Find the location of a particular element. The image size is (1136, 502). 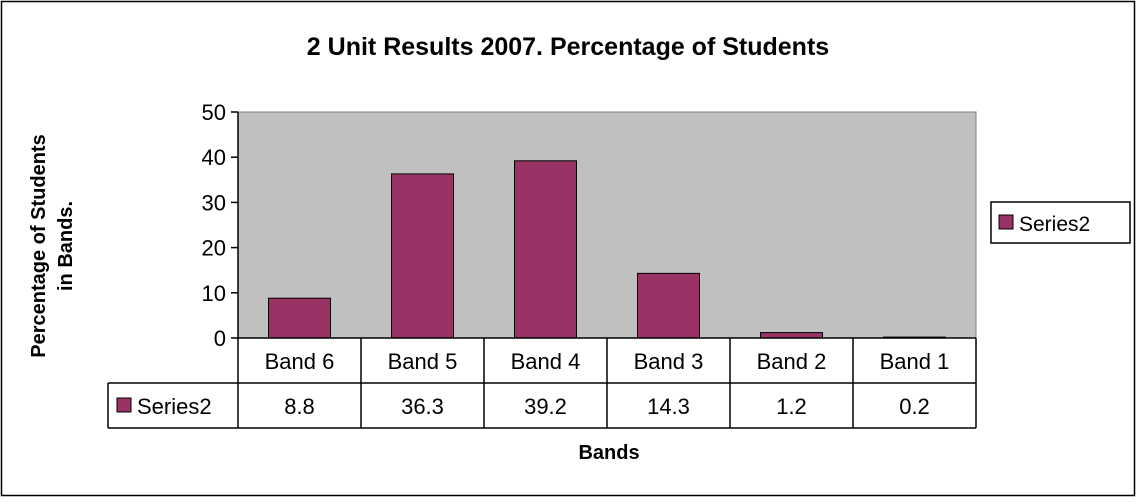

y-tick-label: 10 is located at coordinates (214, 293).